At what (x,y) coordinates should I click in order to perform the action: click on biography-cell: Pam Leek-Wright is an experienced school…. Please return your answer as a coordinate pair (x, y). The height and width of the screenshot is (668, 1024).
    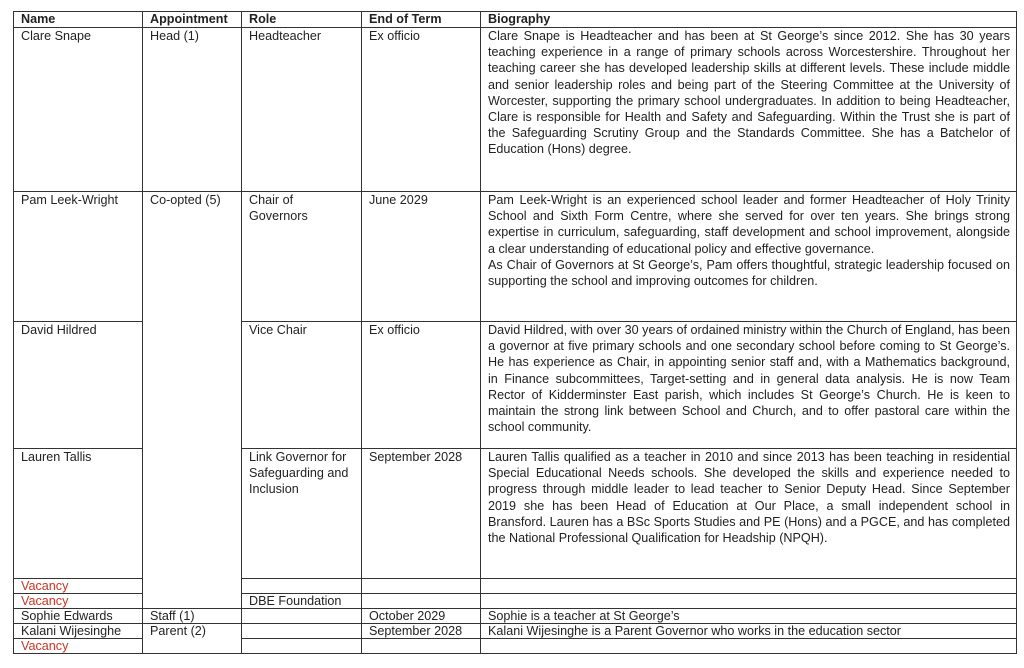
    Looking at the image, I should click on (748, 256).